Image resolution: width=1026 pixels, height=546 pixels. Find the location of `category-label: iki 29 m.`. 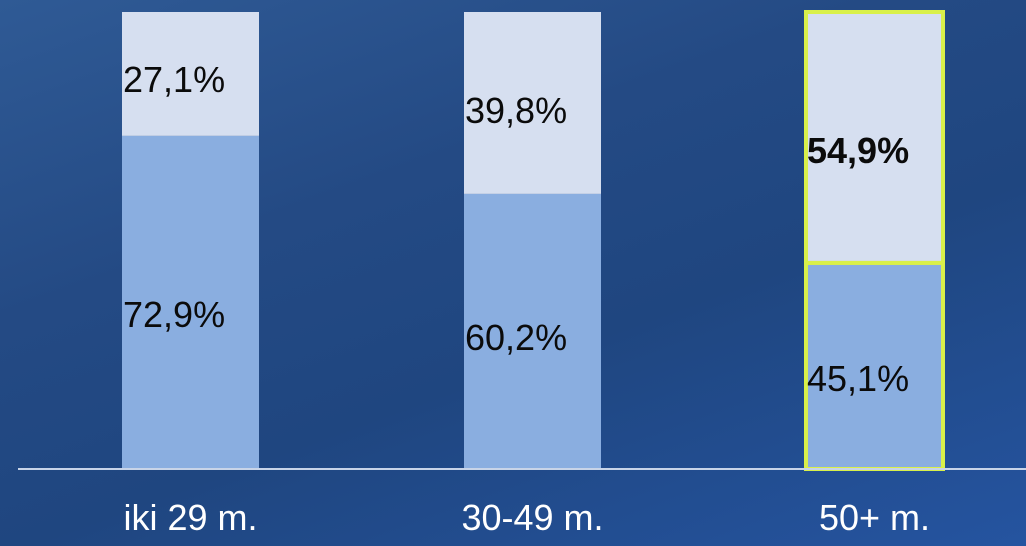

category-label: iki 29 m. is located at coordinates (190, 517).